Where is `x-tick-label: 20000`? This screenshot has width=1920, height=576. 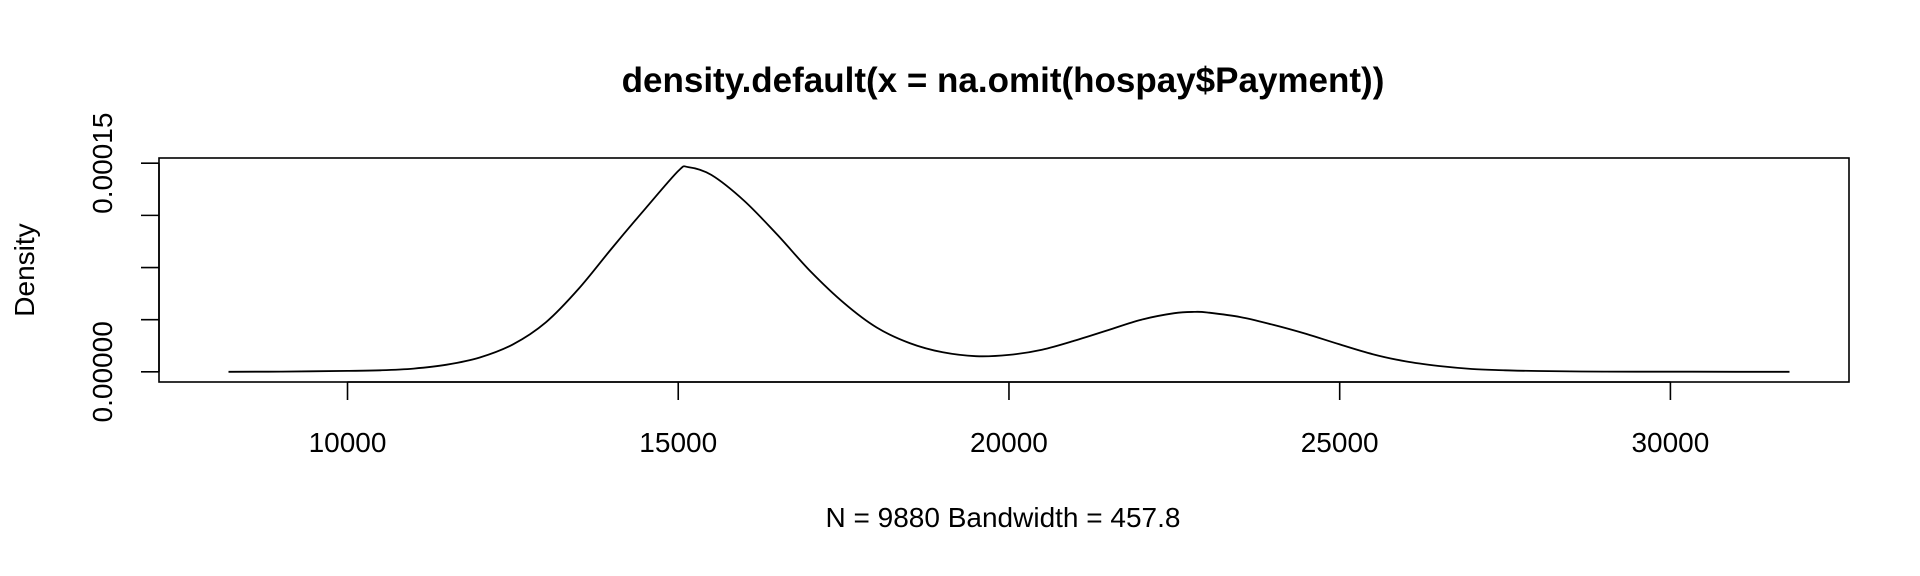
x-tick-label: 20000 is located at coordinates (1009, 442).